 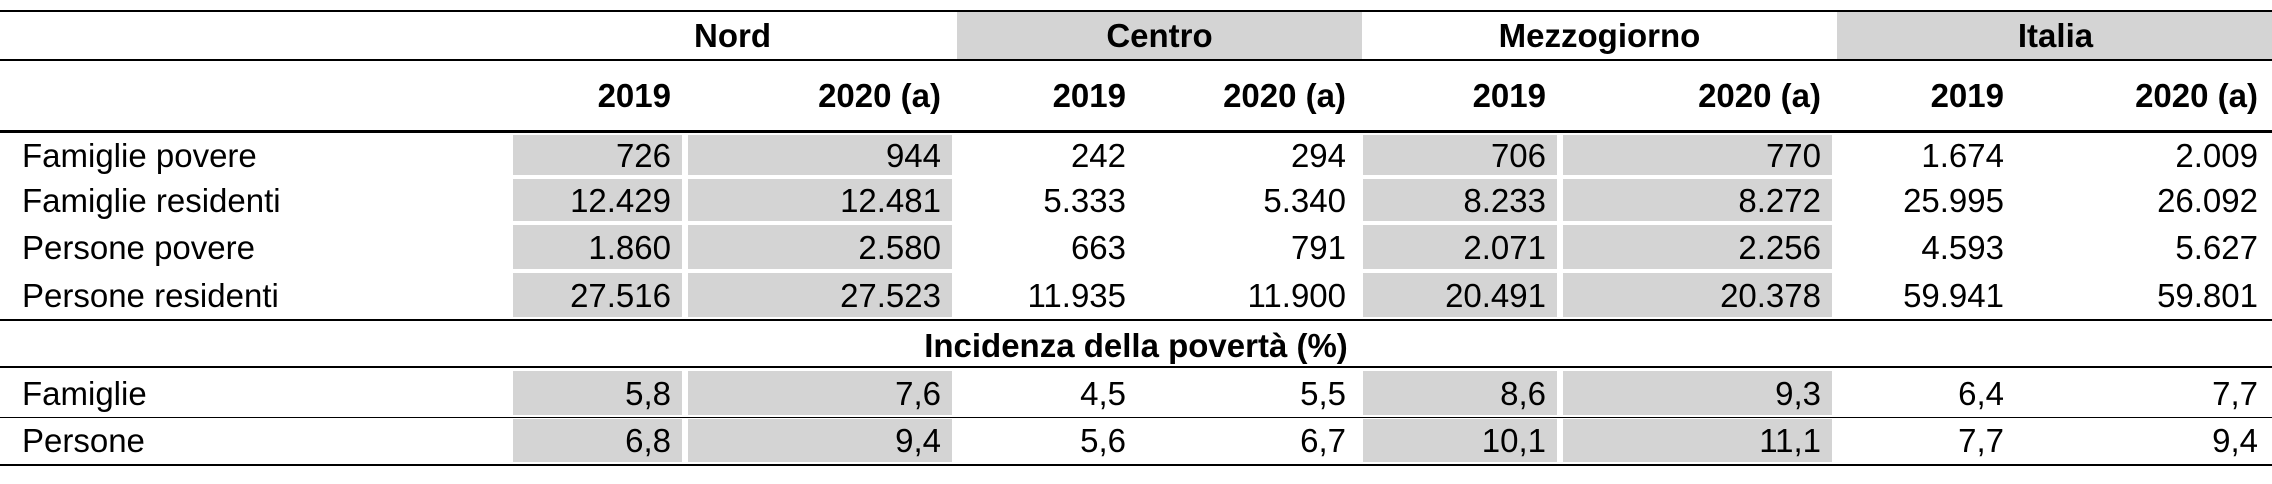 What do you see at coordinates (1136, 320) in the screenshot?
I see `section-rule-top` at bounding box center [1136, 320].